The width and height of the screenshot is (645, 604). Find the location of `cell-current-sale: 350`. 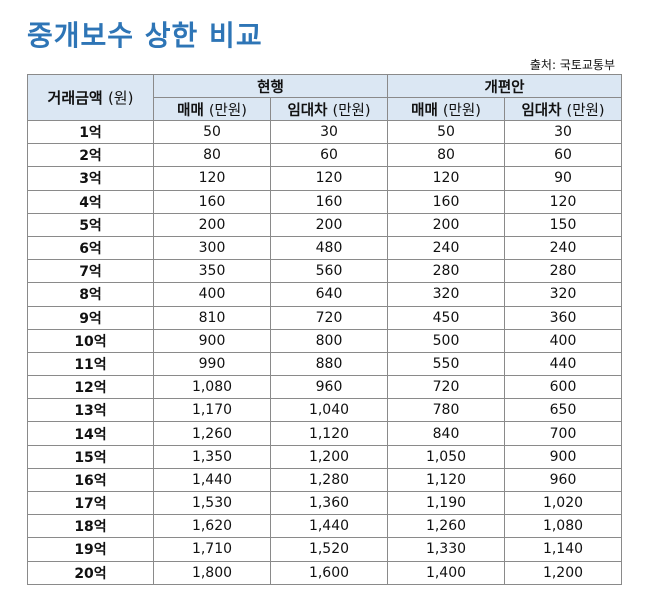

cell-current-sale: 350 is located at coordinates (212, 271).